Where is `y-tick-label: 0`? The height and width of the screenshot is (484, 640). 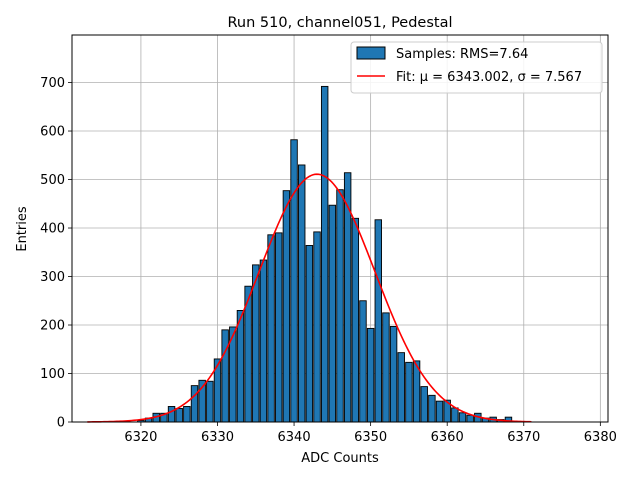 y-tick-label: 0 is located at coordinates (61, 423).